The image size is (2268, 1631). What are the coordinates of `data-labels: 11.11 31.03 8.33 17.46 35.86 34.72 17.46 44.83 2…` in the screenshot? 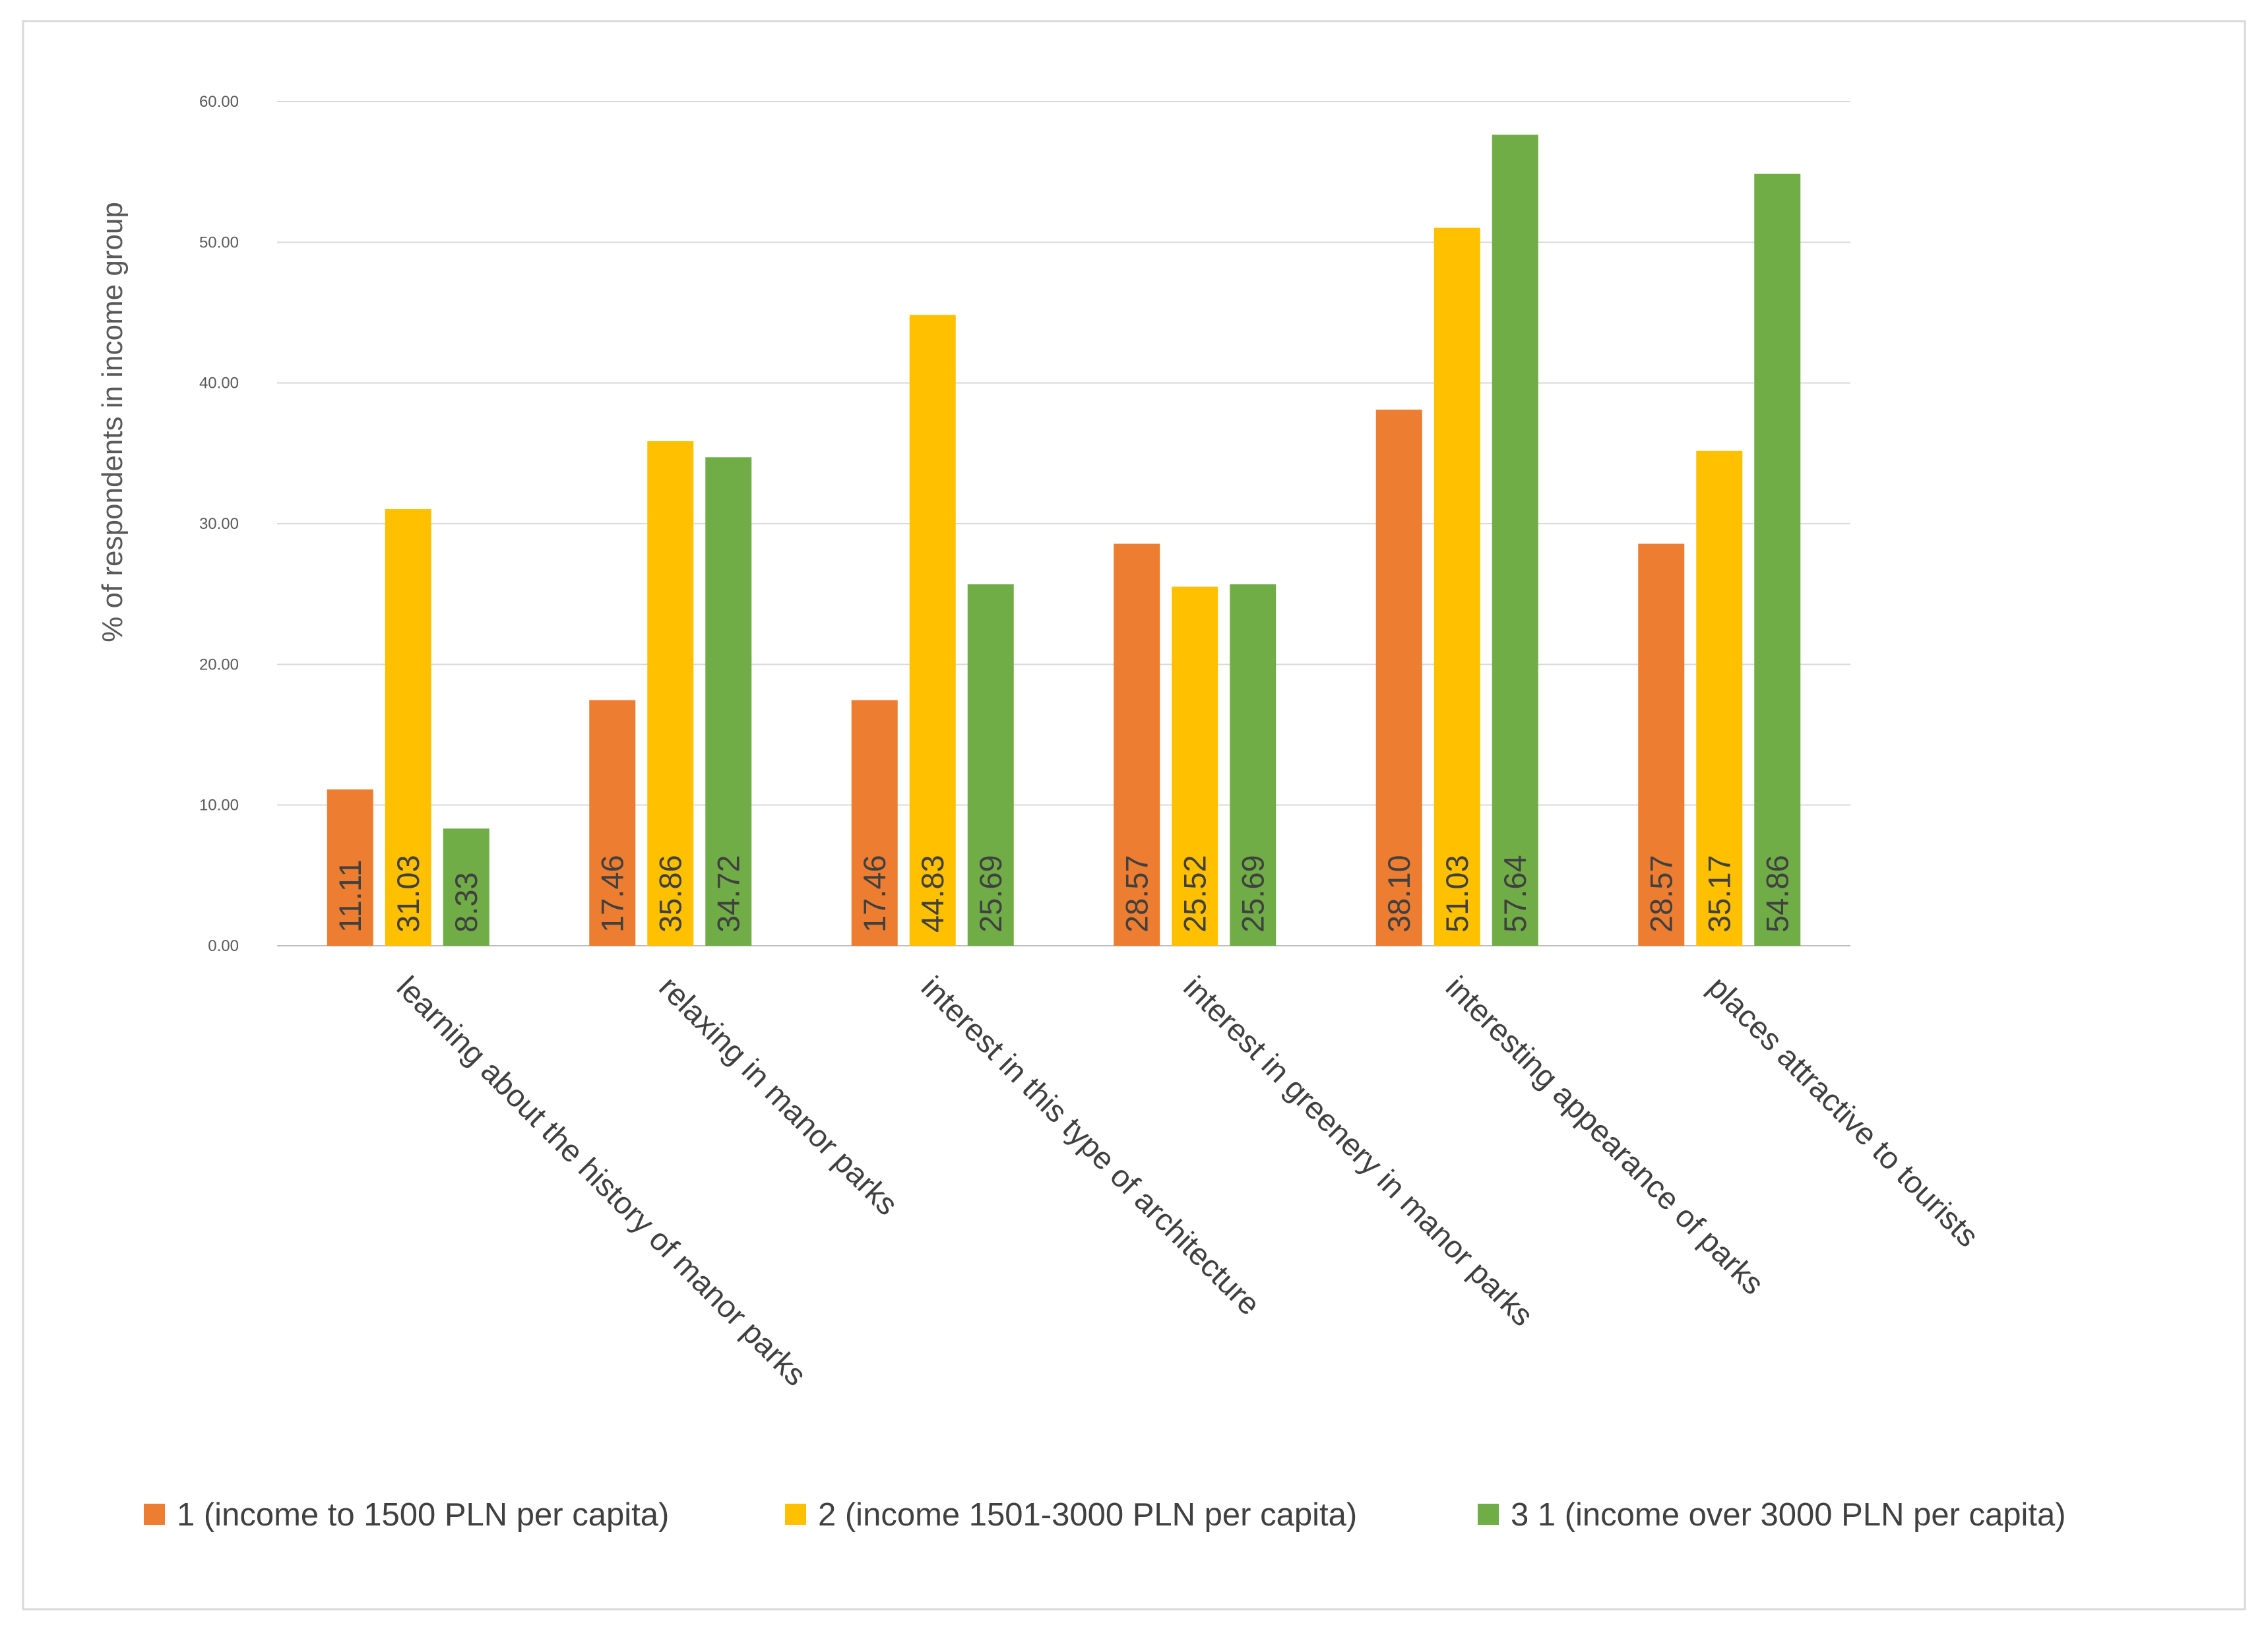 It's located at (1063, 894).